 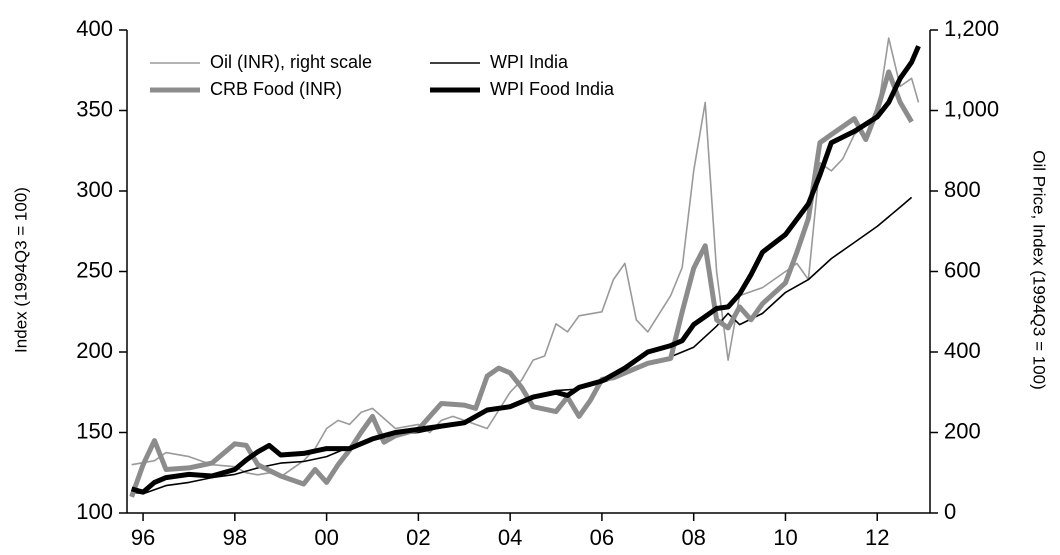 What do you see at coordinates (235, 537) in the screenshot?
I see `x-tick-label: 98` at bounding box center [235, 537].